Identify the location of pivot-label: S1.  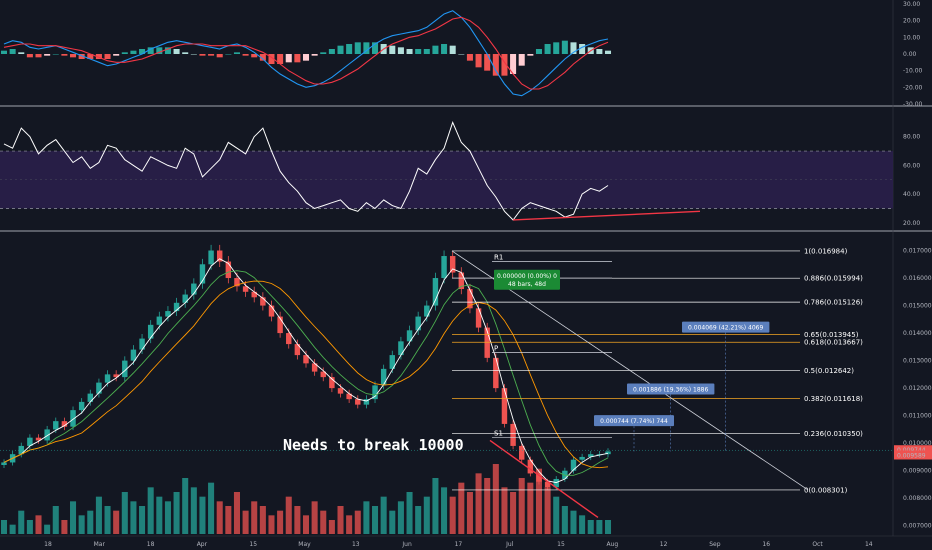
(498, 434).